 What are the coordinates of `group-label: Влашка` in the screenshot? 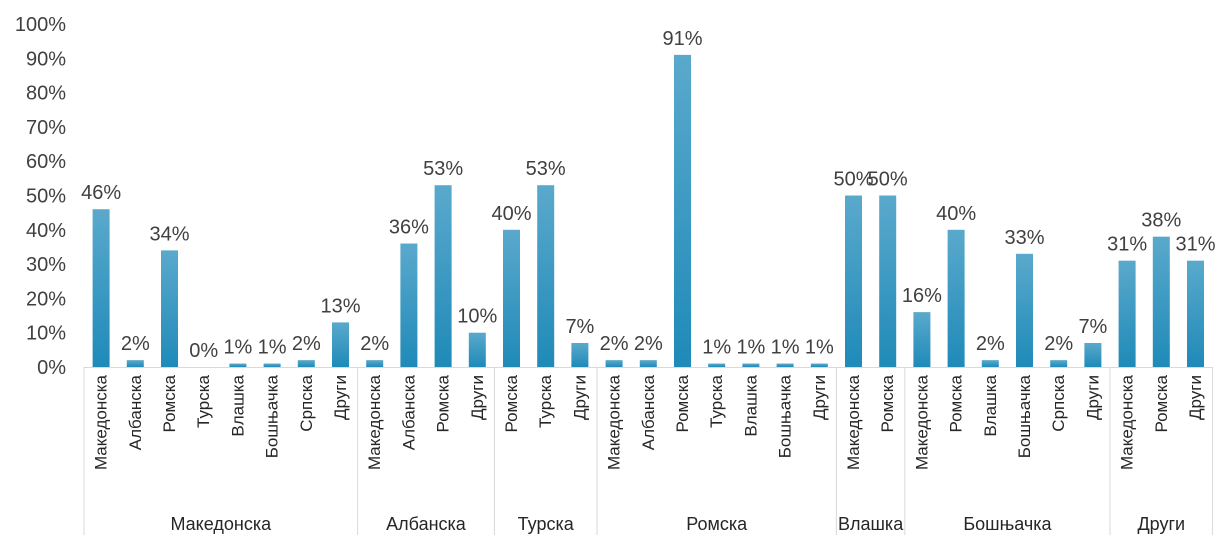 It's located at (871, 524).